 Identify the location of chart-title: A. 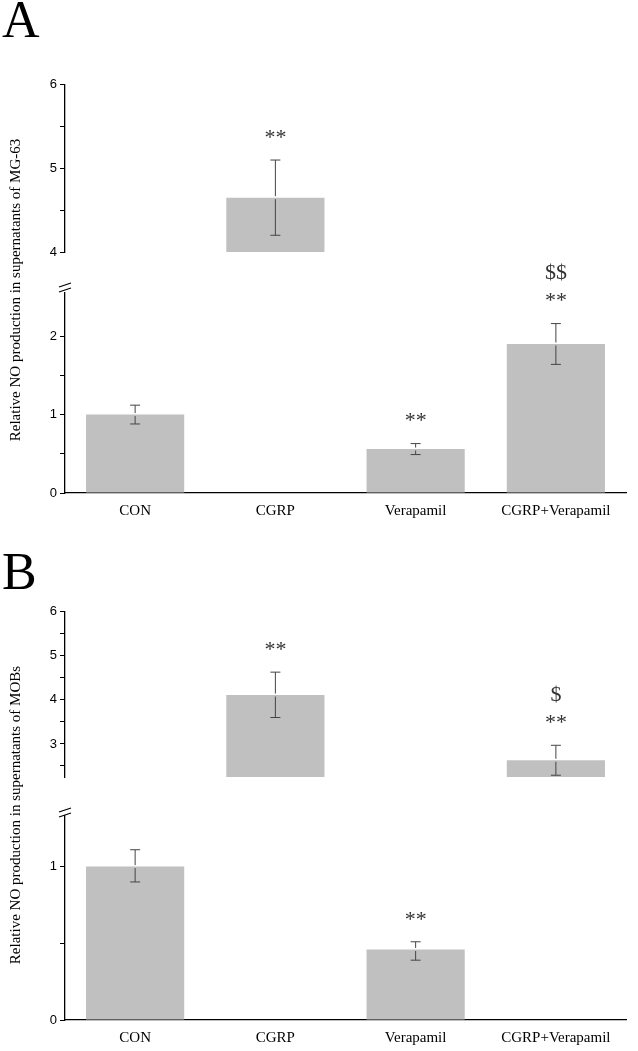
(21, 24).